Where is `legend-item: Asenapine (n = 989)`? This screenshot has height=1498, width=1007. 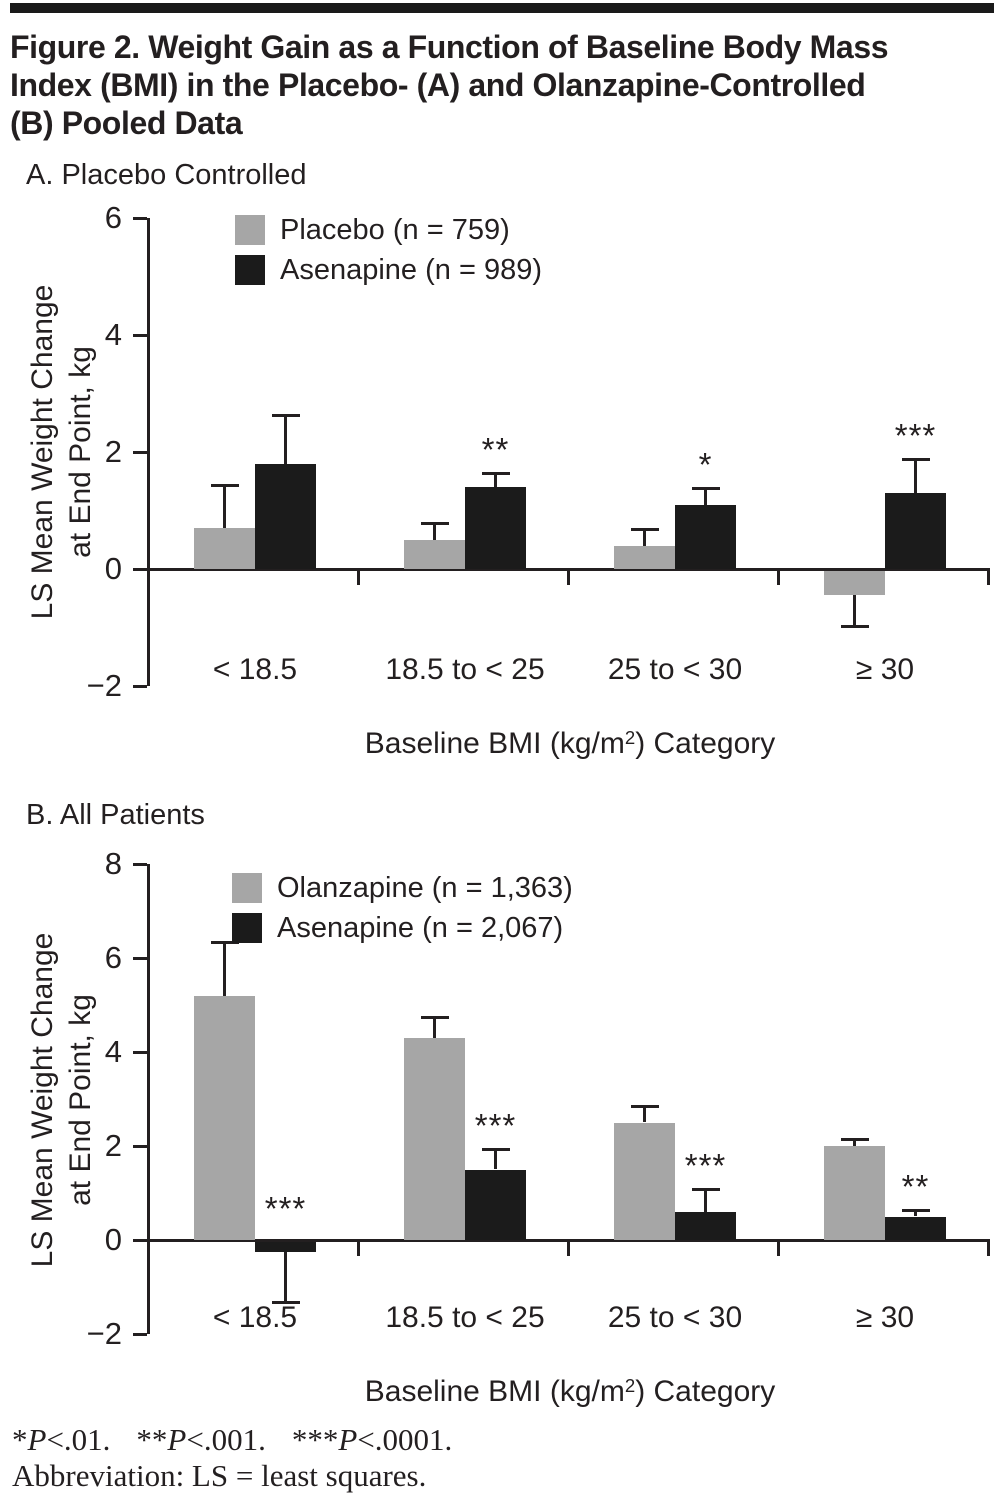 legend-item: Asenapine (n = 989) is located at coordinates (388, 270).